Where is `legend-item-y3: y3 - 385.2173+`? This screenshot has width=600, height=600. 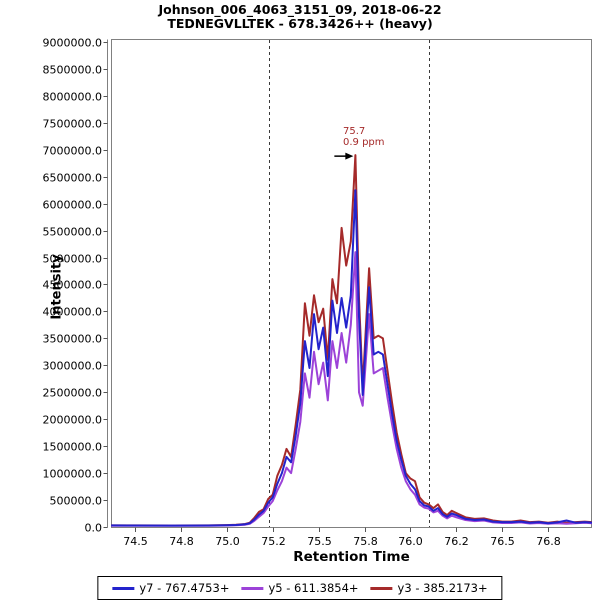
legend-item-y3: y3 - 385.2173+ is located at coordinates (429, 588).